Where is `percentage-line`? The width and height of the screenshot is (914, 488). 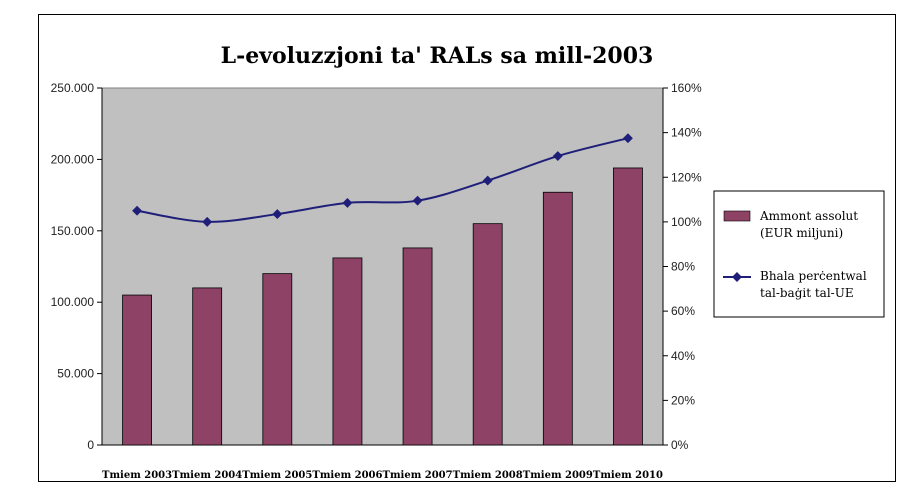
percentage-line is located at coordinates (382, 180).